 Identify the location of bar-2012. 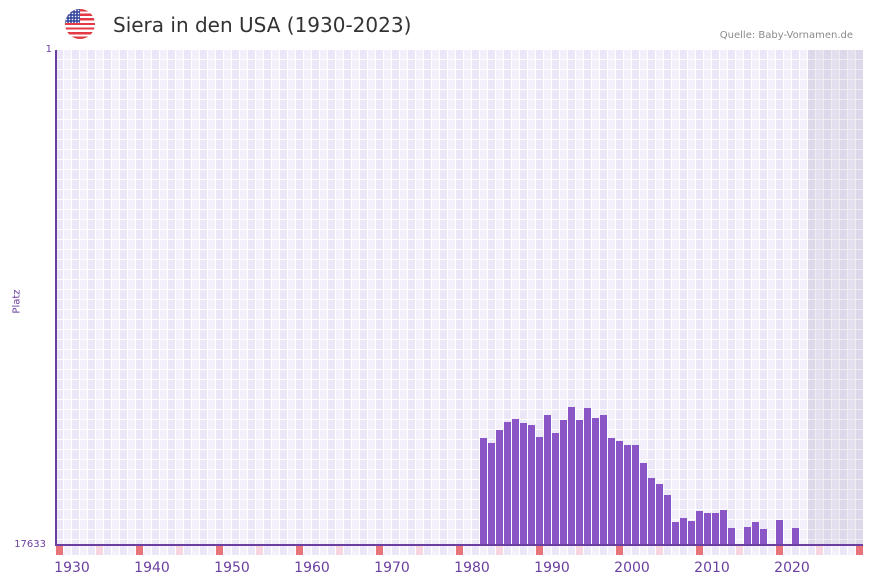
(731, 536).